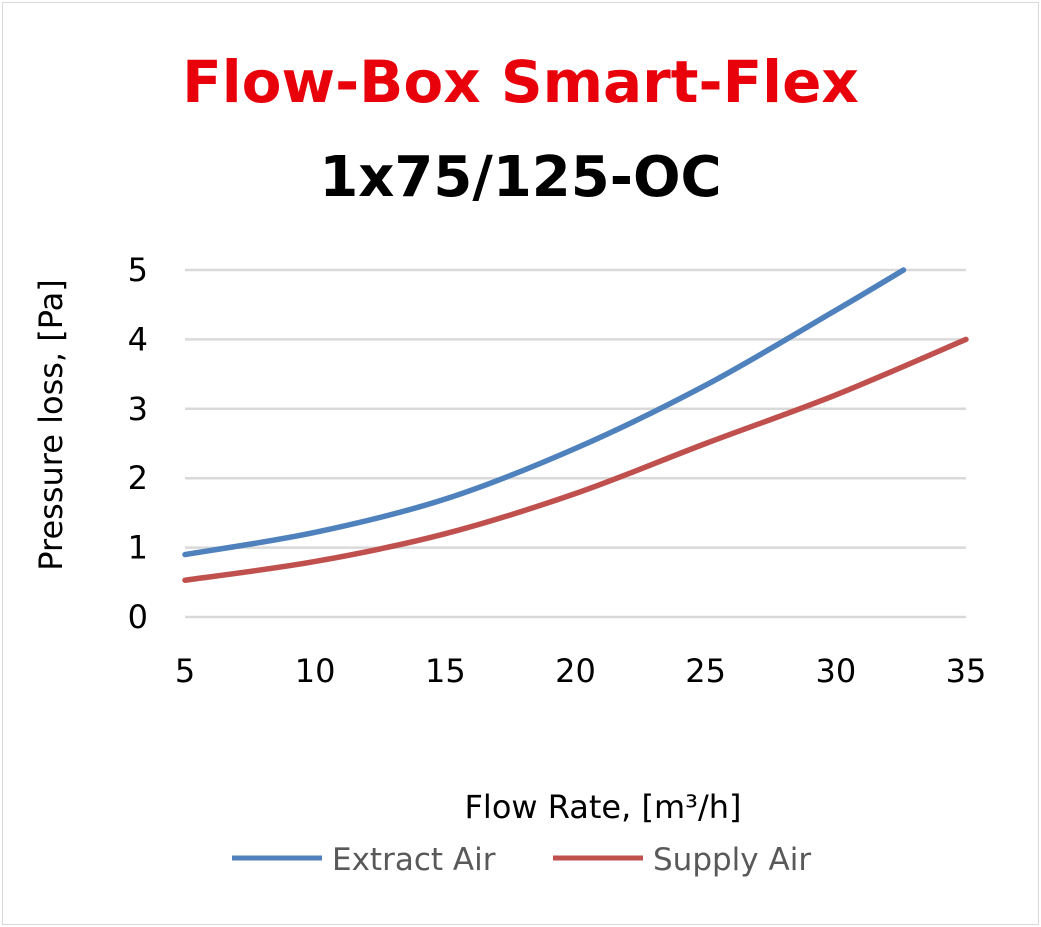 Image resolution: width=1041 pixels, height=927 pixels. Describe the element at coordinates (138, 617) in the screenshot. I see `y-tick-label: 0` at that location.